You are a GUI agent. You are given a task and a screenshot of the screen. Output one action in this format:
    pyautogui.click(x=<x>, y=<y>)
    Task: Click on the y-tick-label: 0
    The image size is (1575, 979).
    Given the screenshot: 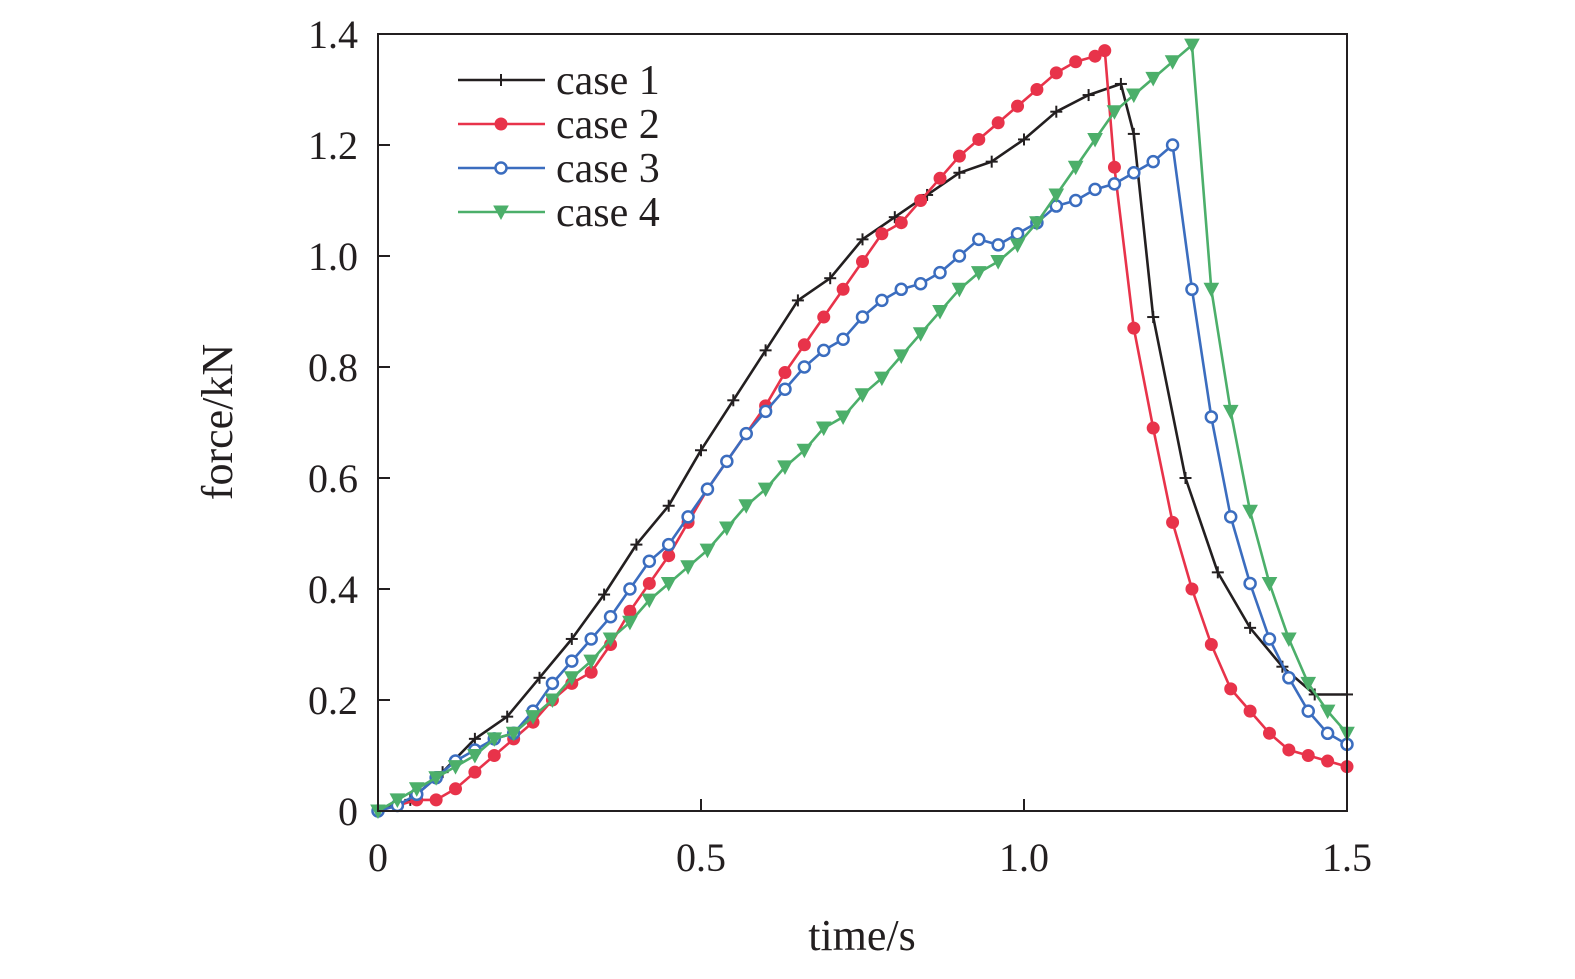 What is the action you would take?
    pyautogui.click(x=348, y=811)
    